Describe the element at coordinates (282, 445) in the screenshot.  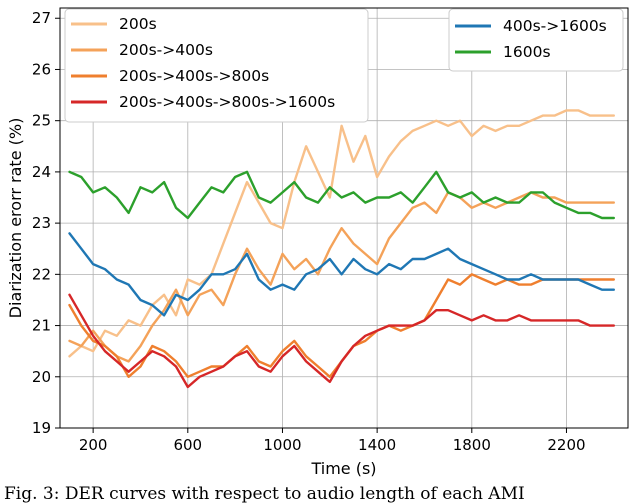
I see `x-tick-label: 1000` at that location.